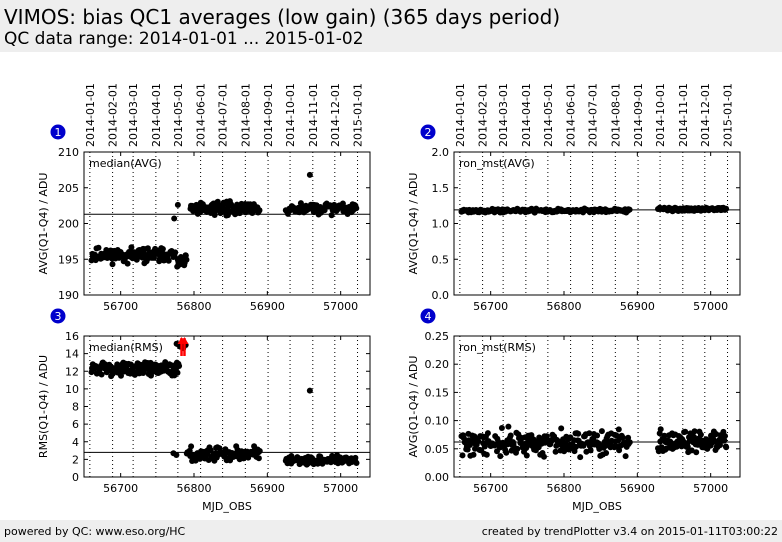  What do you see at coordinates (75, 459) in the screenshot?
I see `y-tick-label: 2` at bounding box center [75, 459].